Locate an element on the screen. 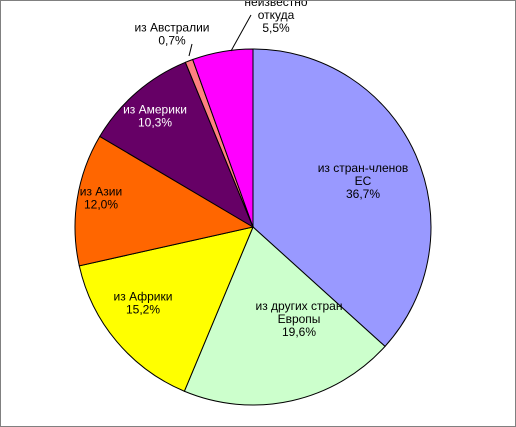 The image size is (516, 427). slice-label-4: из Америки 10,3% is located at coordinates (155, 116).